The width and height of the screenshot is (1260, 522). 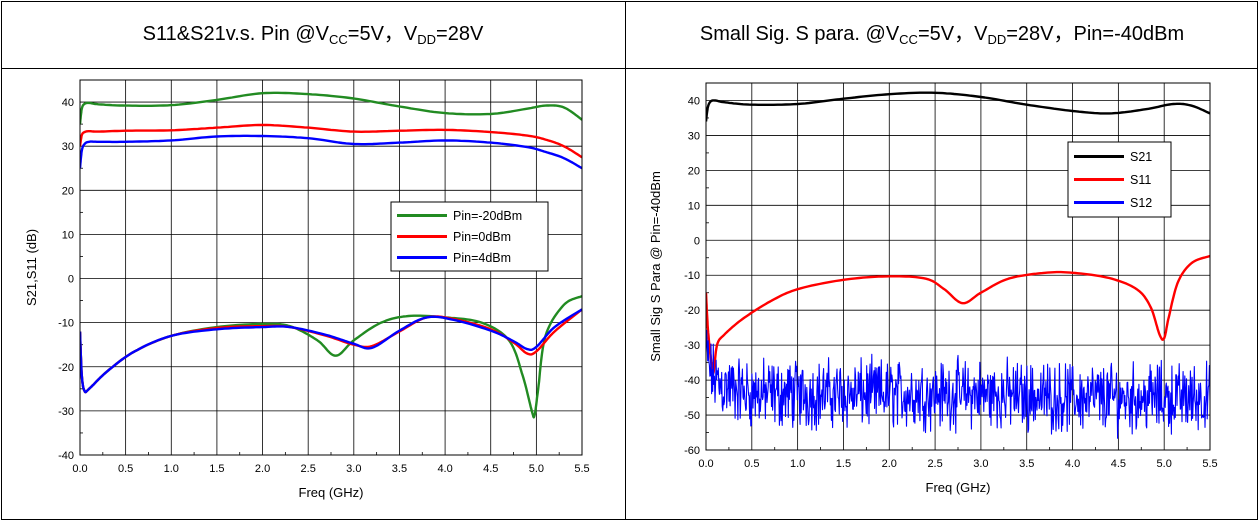 What do you see at coordinates (692, 416) in the screenshot?
I see `y-tick-label: -50` at bounding box center [692, 416].